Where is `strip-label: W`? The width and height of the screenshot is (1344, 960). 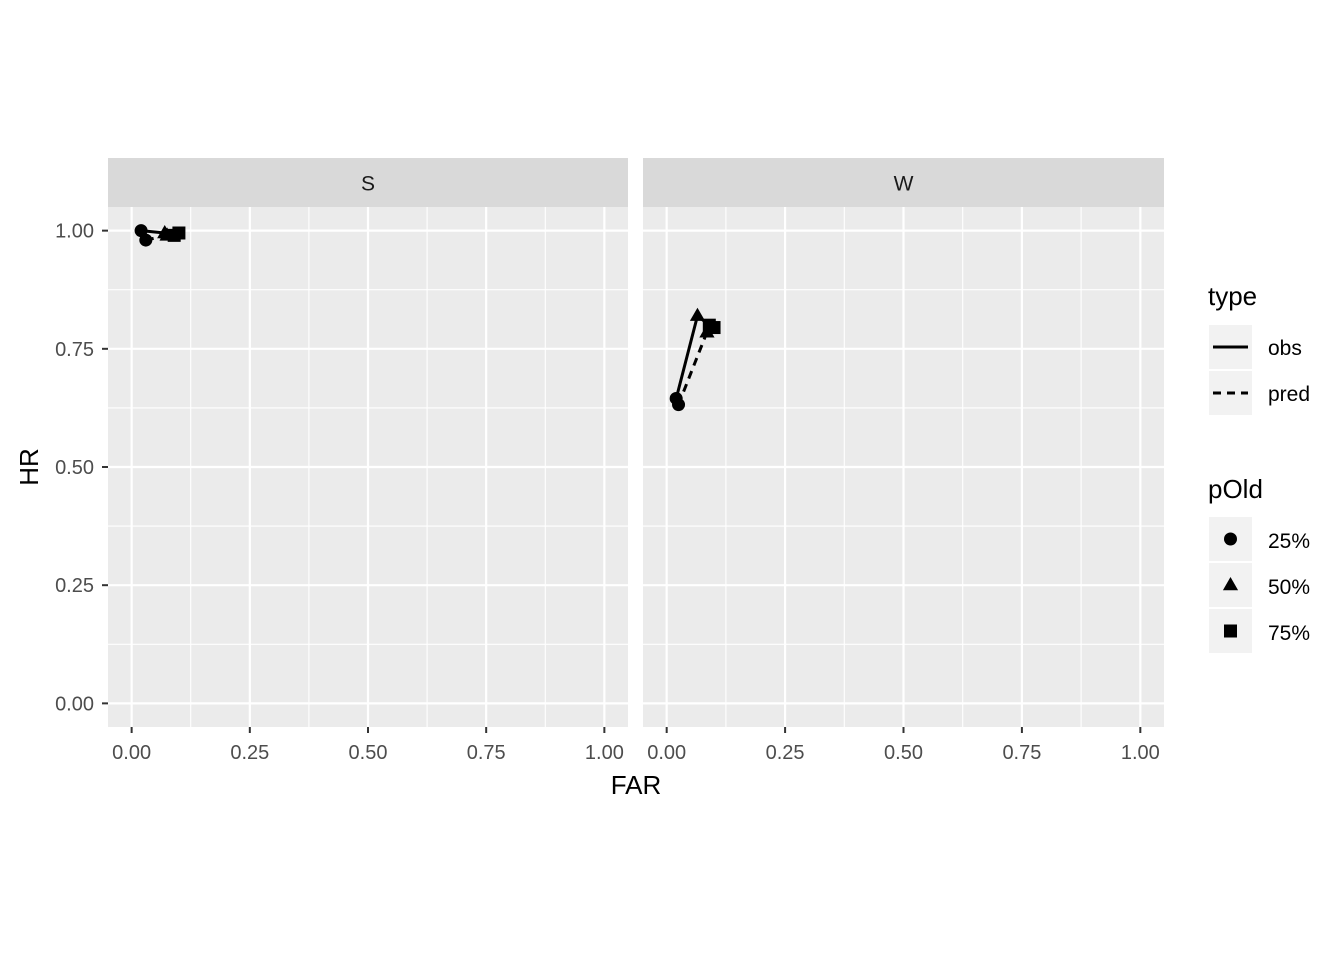
strip-label: W is located at coordinates (904, 184).